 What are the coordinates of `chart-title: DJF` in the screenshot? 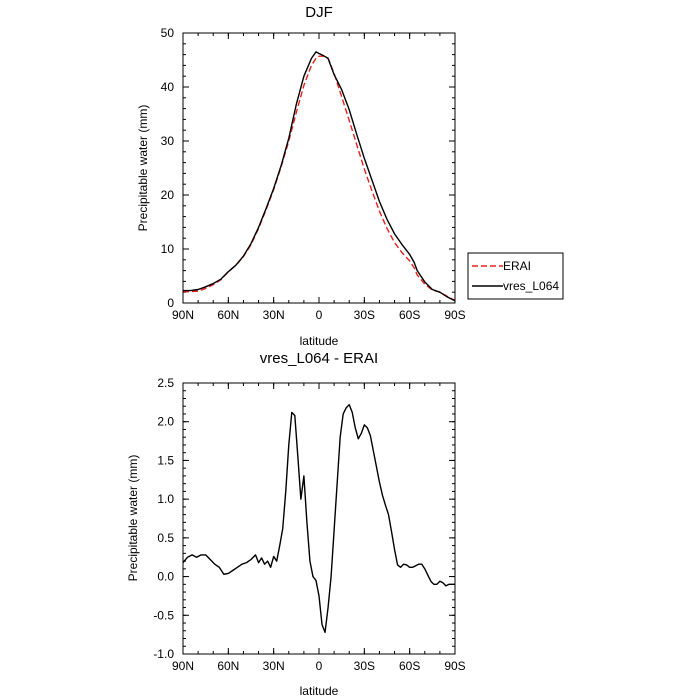 It's located at (319, 12).